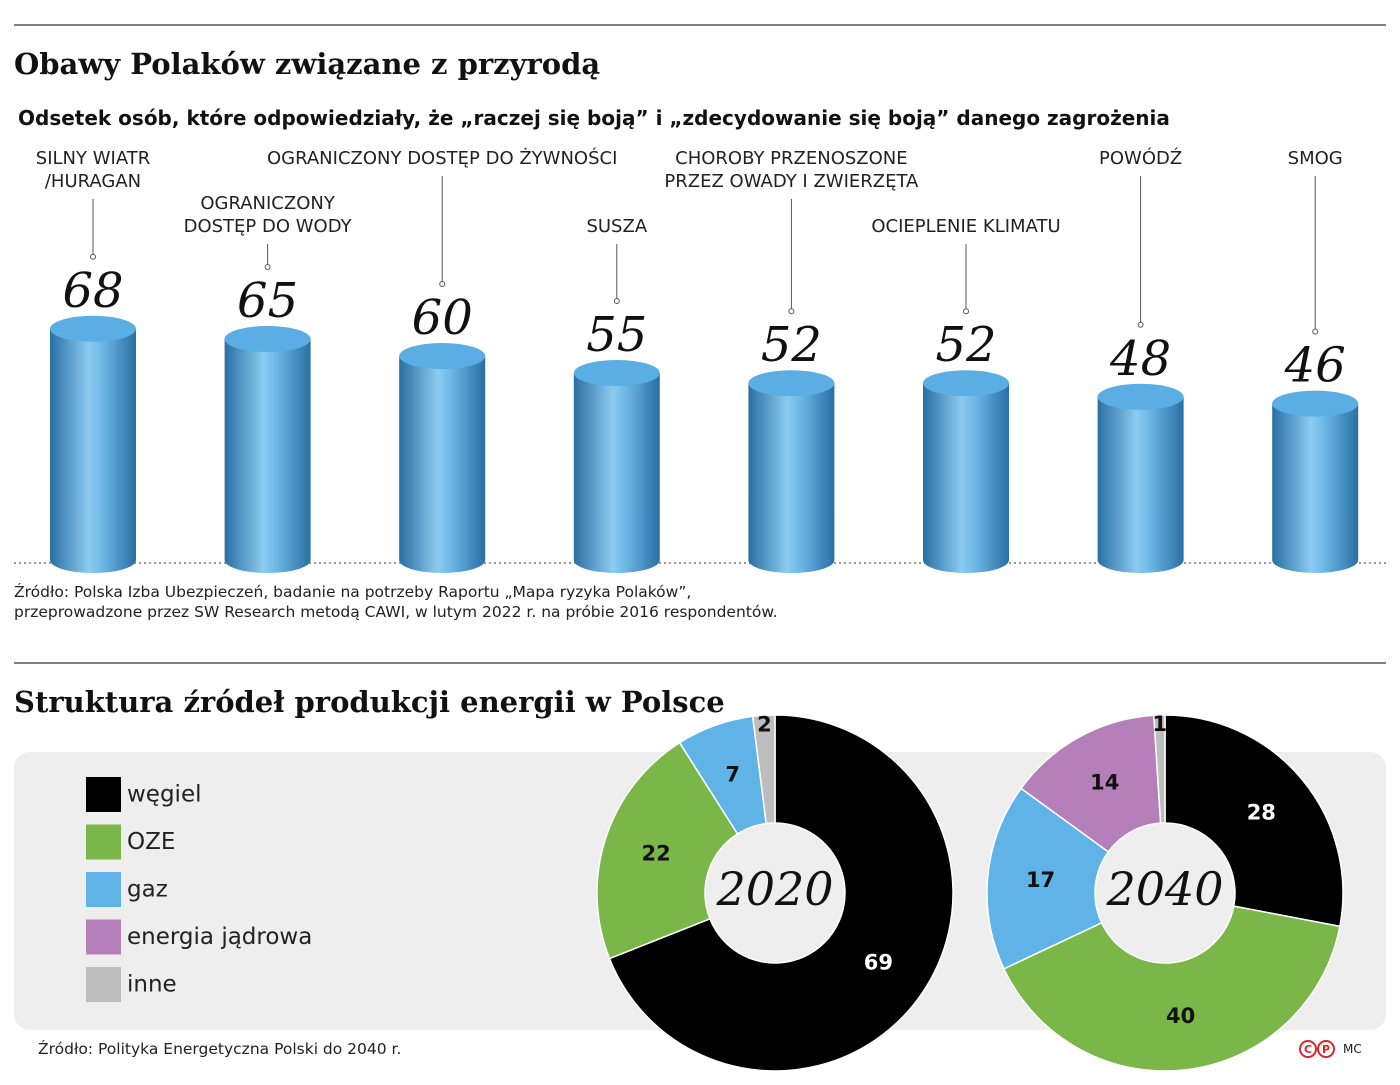 The image size is (1400, 1085). I want to click on category-label: OGRANICZONY DOSTĘP DO WODY, so click(267, 215).